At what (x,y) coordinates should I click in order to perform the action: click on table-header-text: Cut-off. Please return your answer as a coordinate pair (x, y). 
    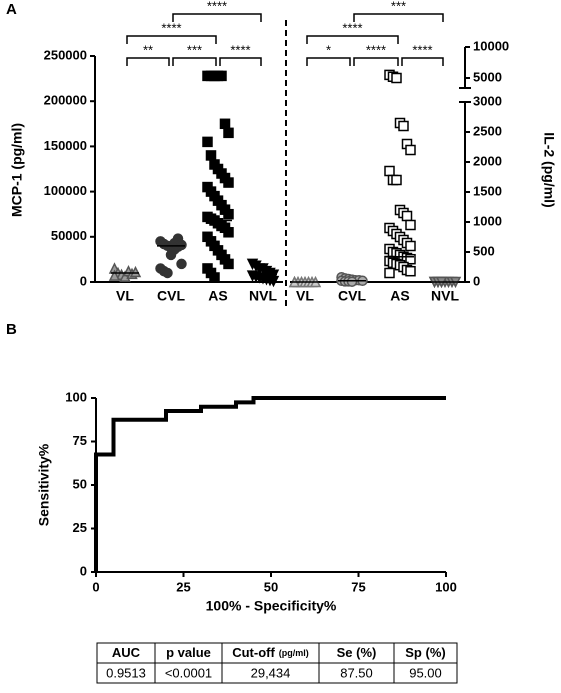
    Looking at the image, I should click on (253, 652).